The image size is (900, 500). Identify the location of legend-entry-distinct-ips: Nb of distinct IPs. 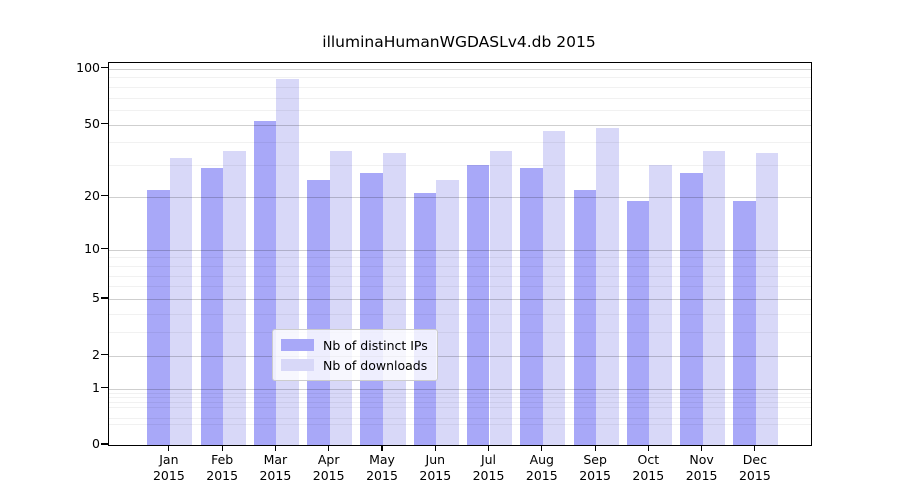
(354, 345).